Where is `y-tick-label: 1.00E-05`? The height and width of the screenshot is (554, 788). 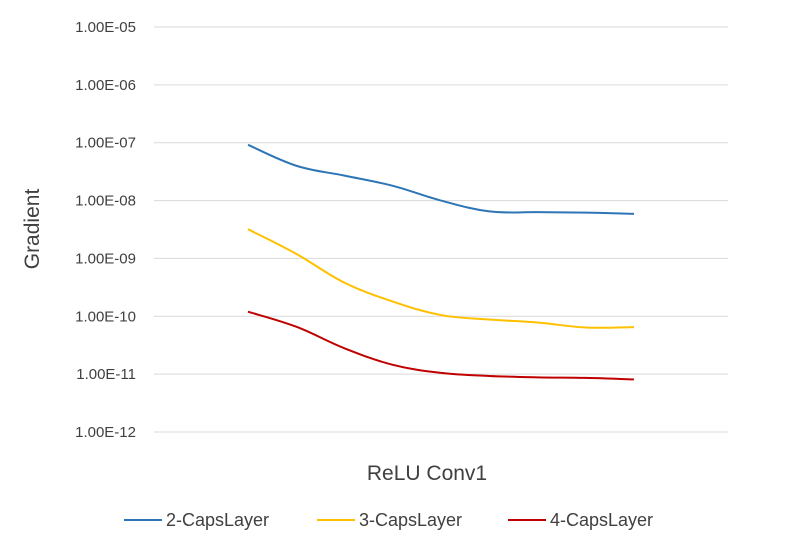
y-tick-label: 1.00E-05 is located at coordinates (105, 27).